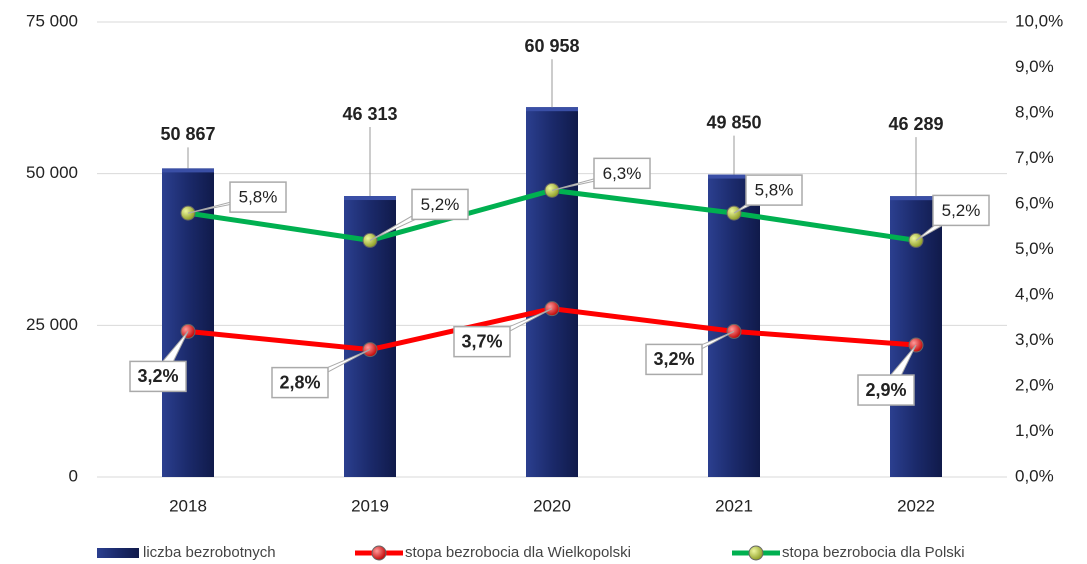 The width and height of the screenshot is (1087, 564). Describe the element at coordinates (118, 553) in the screenshot. I see `legend-swatch` at that location.